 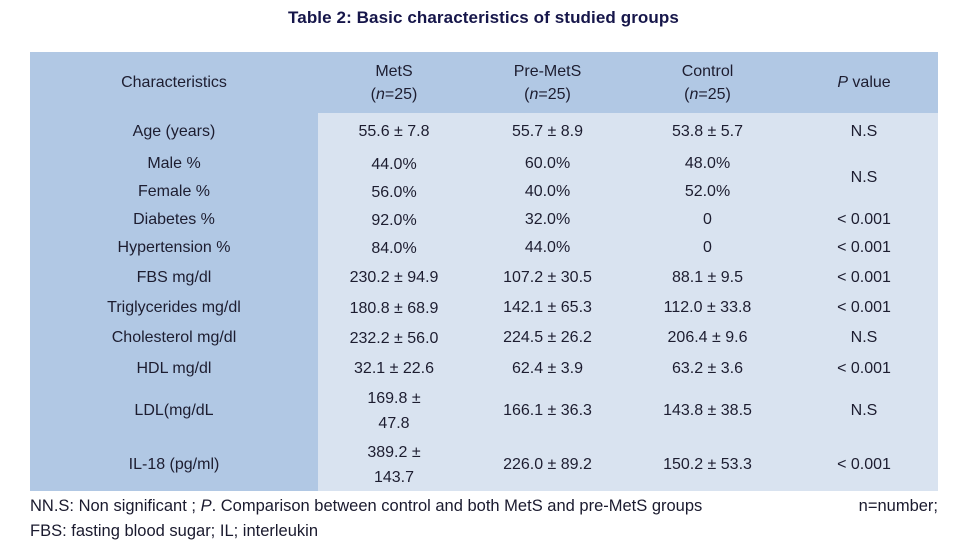 I want to click on cell-control: 63.2 ± 3.6, so click(x=707, y=368).